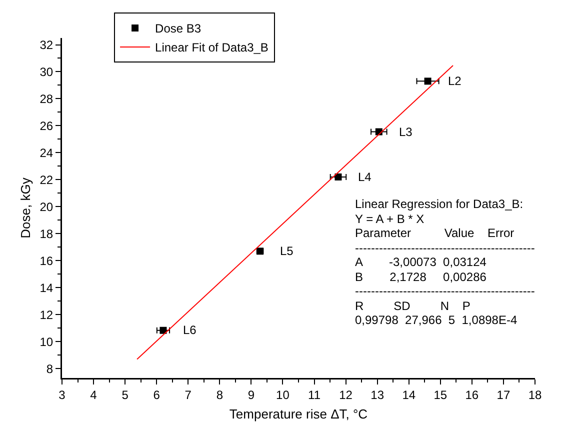 The width and height of the screenshot is (567, 432). Describe the element at coordinates (472, 395) in the screenshot. I see `x-tick-label: 16` at that location.